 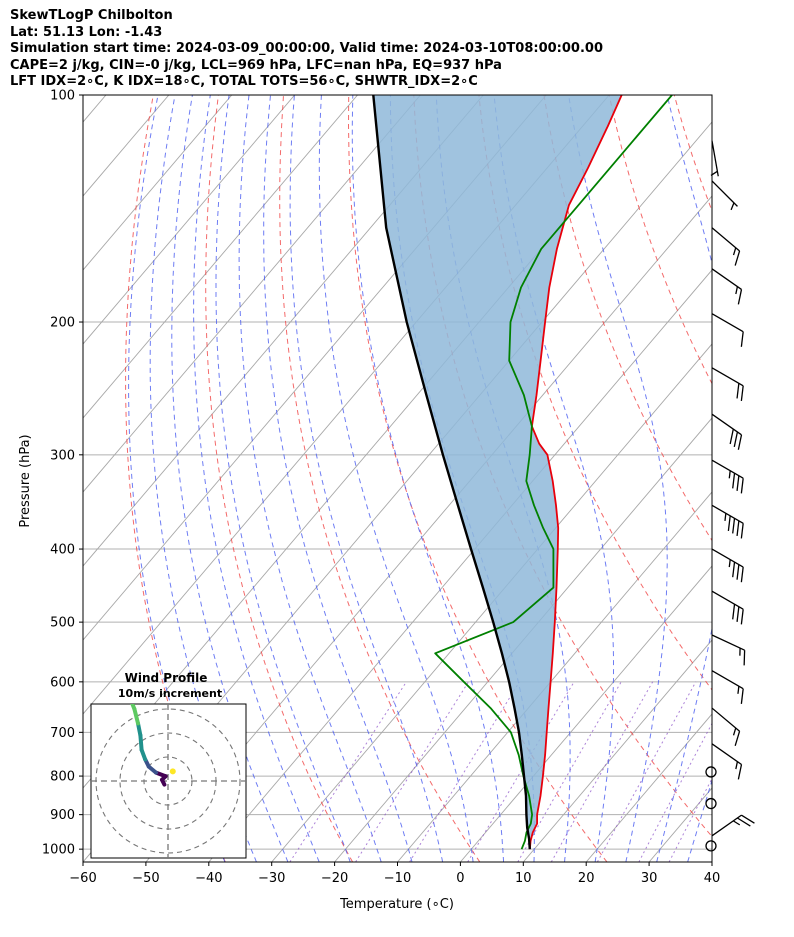 I want to click on x-tick-label: −50, so click(x=145, y=878).